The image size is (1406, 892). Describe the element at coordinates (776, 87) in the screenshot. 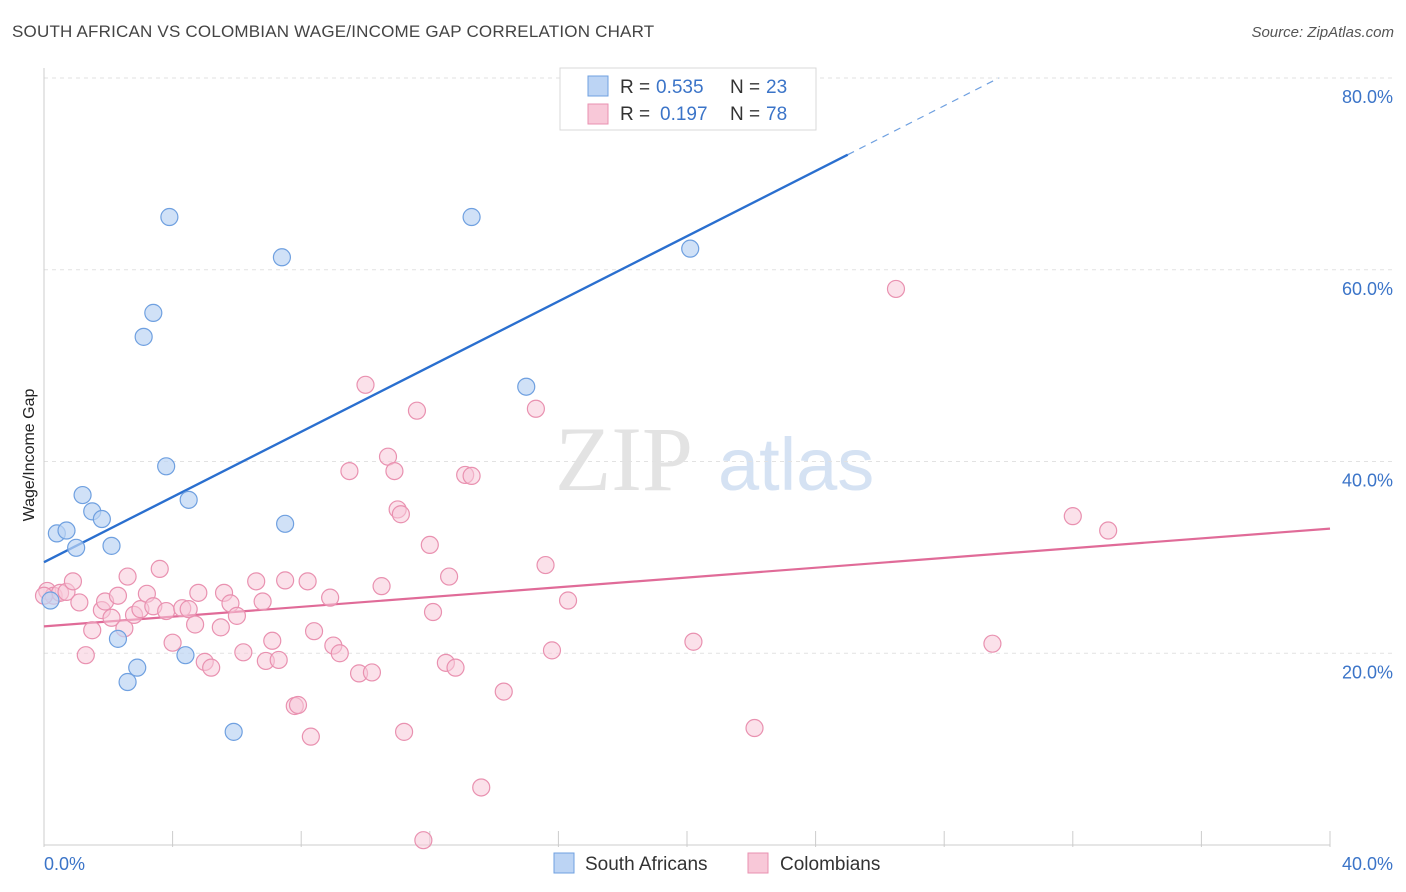

I see `legend-n-value-1: 23` at that location.